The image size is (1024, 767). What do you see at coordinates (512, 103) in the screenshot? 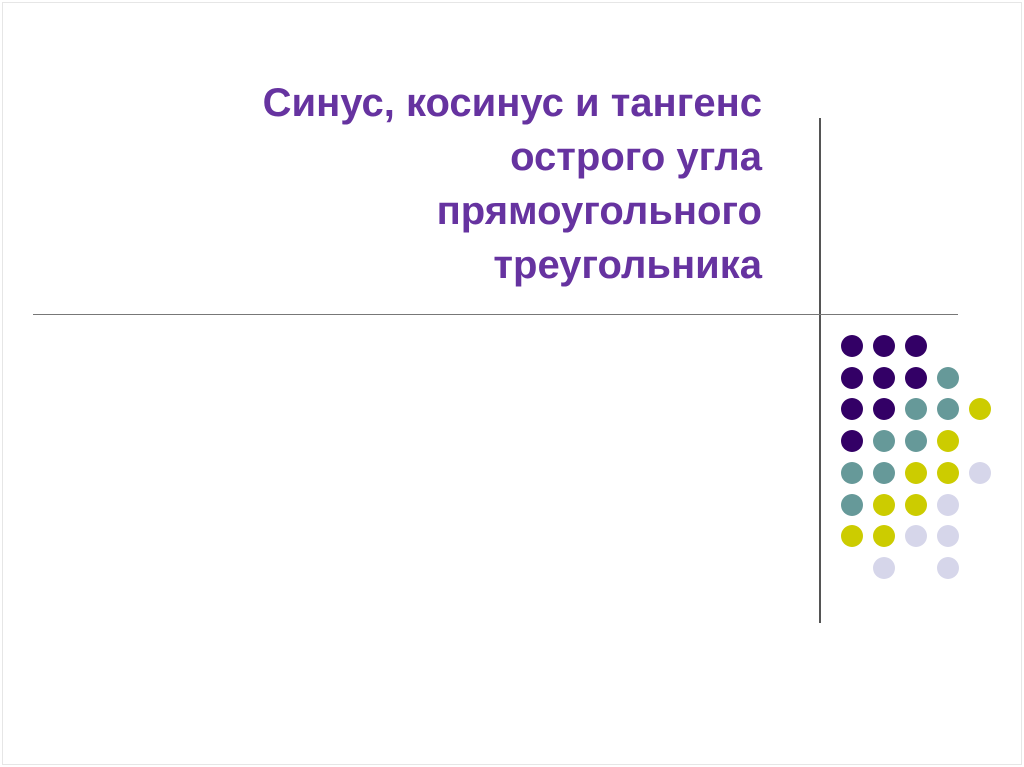
I see `title-line-1: Синус, косинус и тангенс` at bounding box center [512, 103].